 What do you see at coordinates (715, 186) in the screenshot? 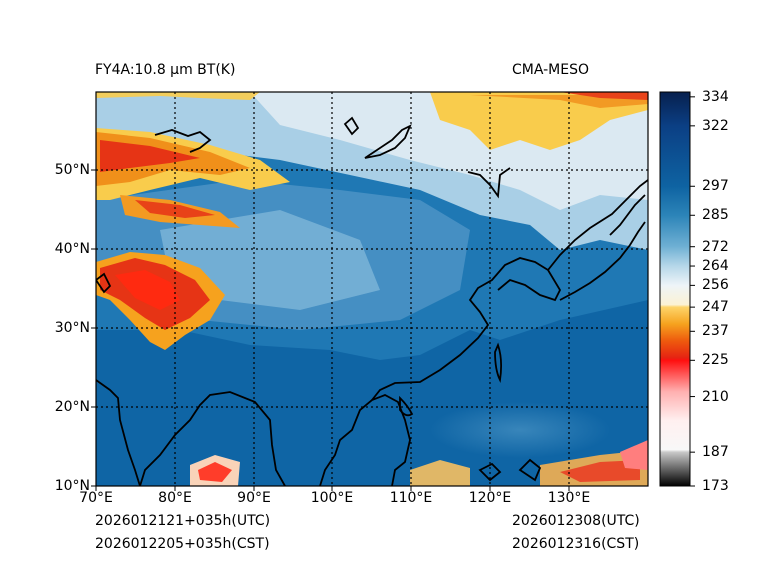
I see `colorbar-label-297: 297` at bounding box center [715, 186].